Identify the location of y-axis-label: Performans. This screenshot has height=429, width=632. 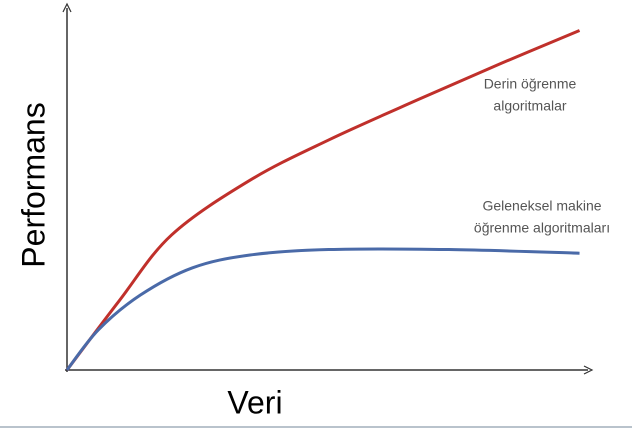
(33, 184).